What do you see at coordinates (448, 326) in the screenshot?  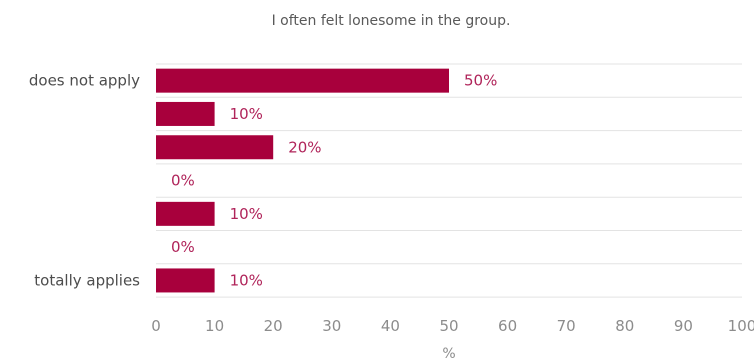 I see `x-tick-label: 50` at bounding box center [448, 326].